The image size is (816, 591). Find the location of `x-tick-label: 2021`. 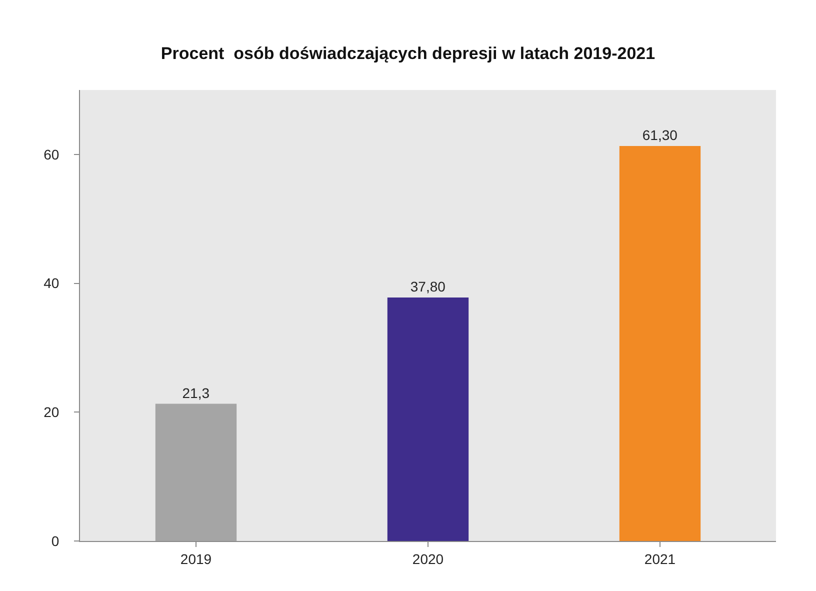

x-tick-label: 2021 is located at coordinates (660, 558).